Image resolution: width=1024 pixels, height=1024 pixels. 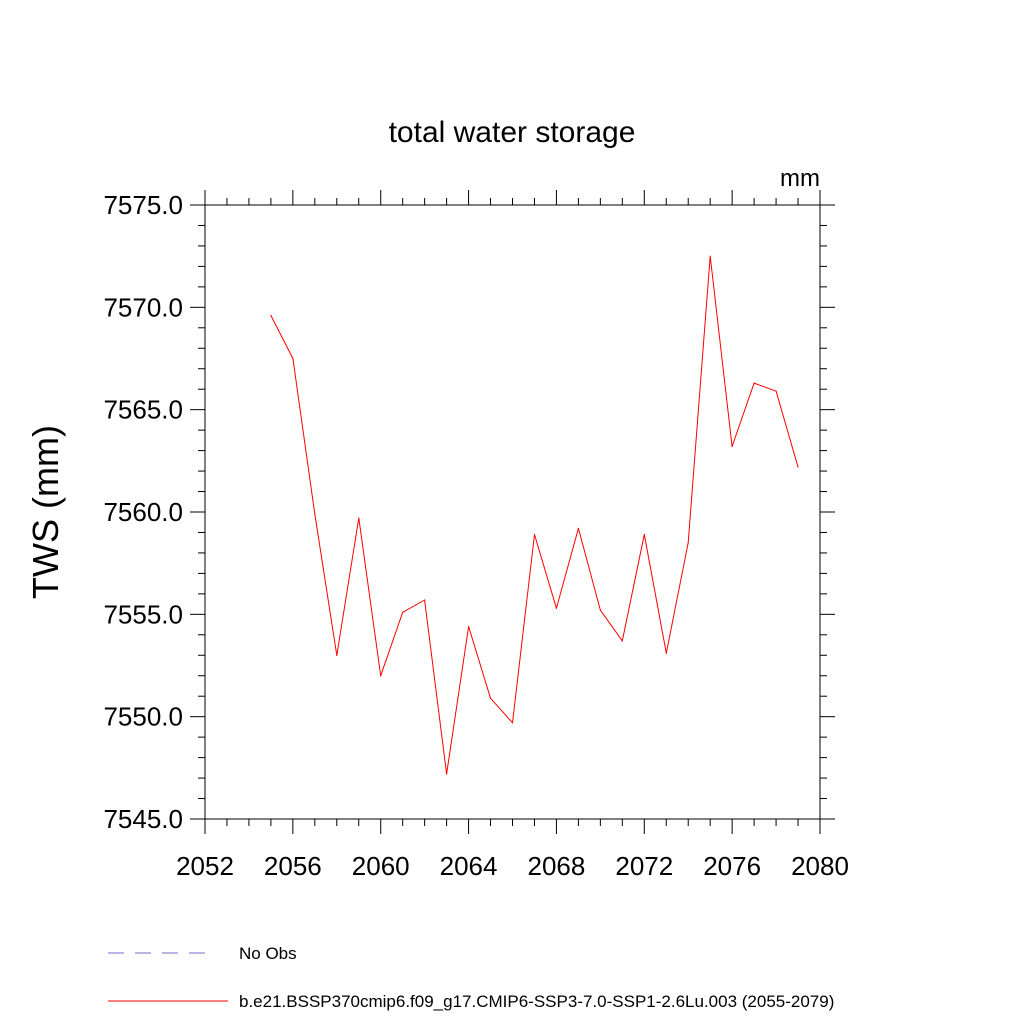 What do you see at coordinates (205, 866) in the screenshot?
I see `x-tick-label: 2052` at bounding box center [205, 866].